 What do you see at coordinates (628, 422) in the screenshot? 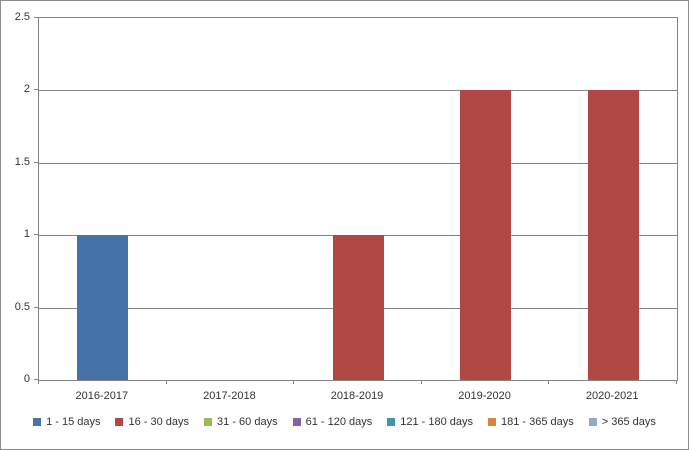
I see `legend-label: > 365 days` at bounding box center [628, 422].